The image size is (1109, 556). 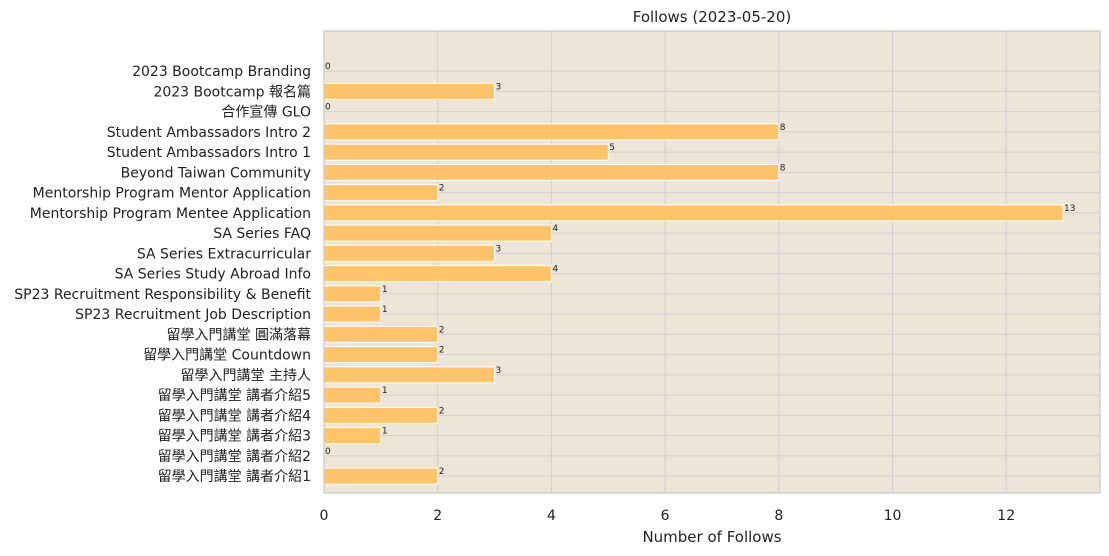 What do you see at coordinates (234, 477) in the screenshot?
I see `category-label: 留學入門講堂 講者介紹1` at bounding box center [234, 477].